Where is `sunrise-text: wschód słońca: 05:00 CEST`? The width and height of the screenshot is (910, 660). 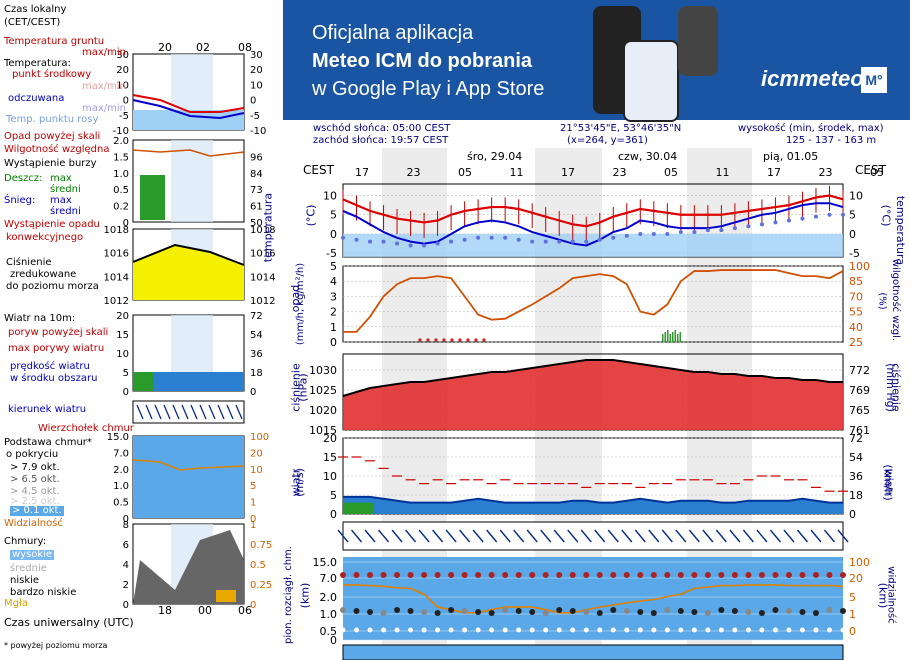 sunrise-text: wschód słońca: 05:00 CEST is located at coordinates (382, 128).